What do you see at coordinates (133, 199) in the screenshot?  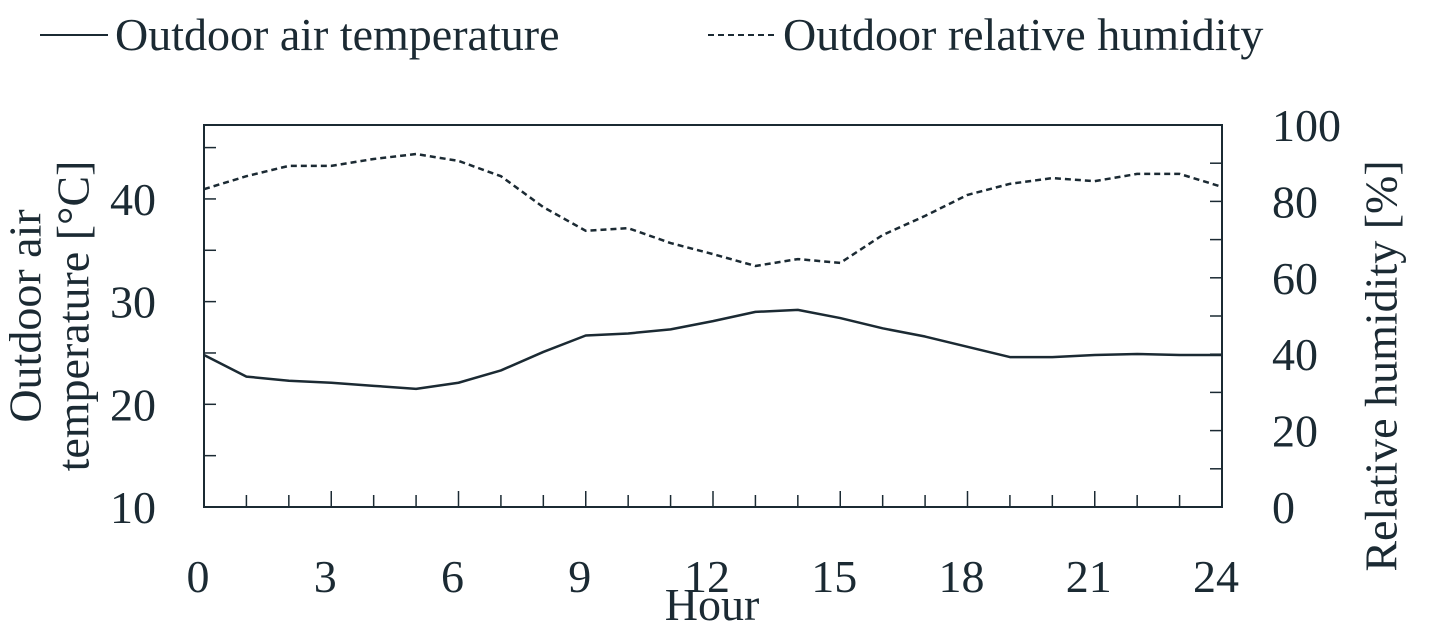 I see `y-tick-label: 40` at bounding box center [133, 199].